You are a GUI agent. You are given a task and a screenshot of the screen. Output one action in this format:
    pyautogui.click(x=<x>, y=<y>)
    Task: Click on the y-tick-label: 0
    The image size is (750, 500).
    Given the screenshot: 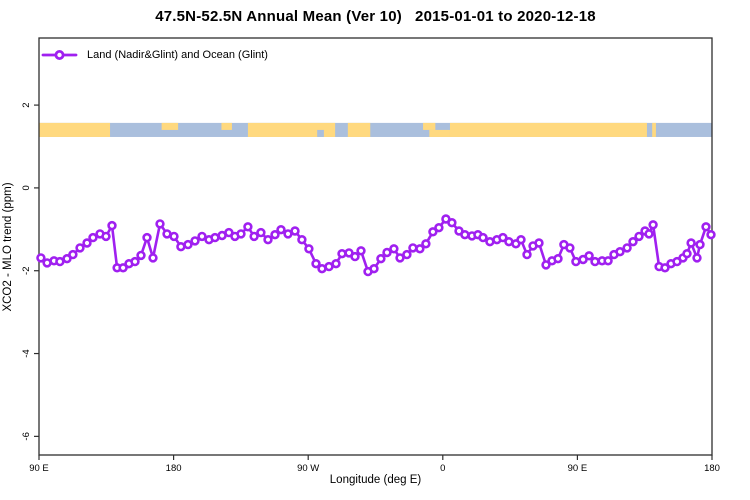 What is the action you would take?
    pyautogui.click(x=26, y=187)
    